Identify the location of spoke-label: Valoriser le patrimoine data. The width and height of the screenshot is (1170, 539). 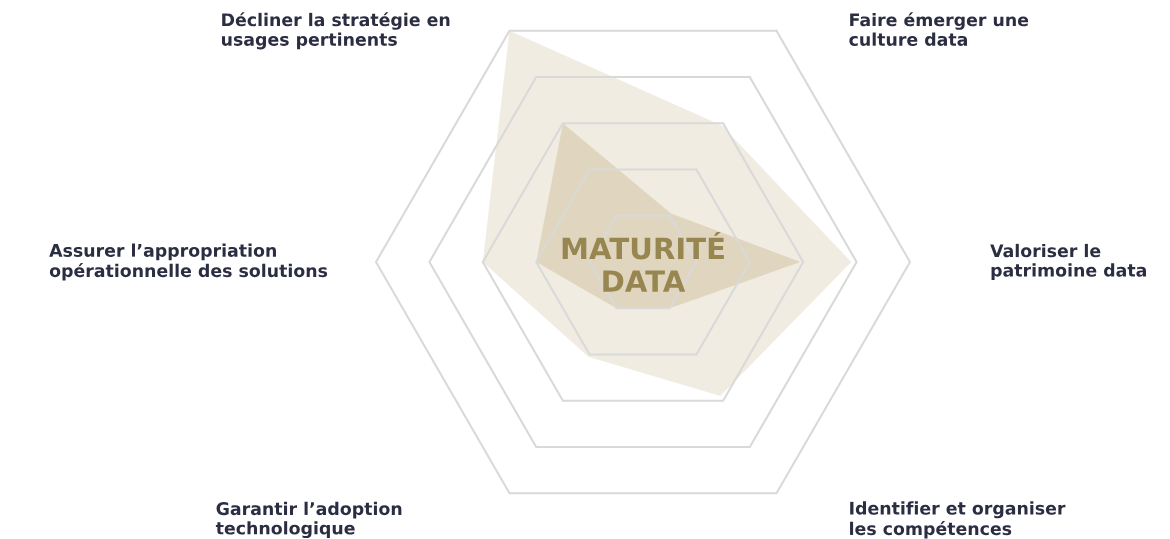
(1068, 262).